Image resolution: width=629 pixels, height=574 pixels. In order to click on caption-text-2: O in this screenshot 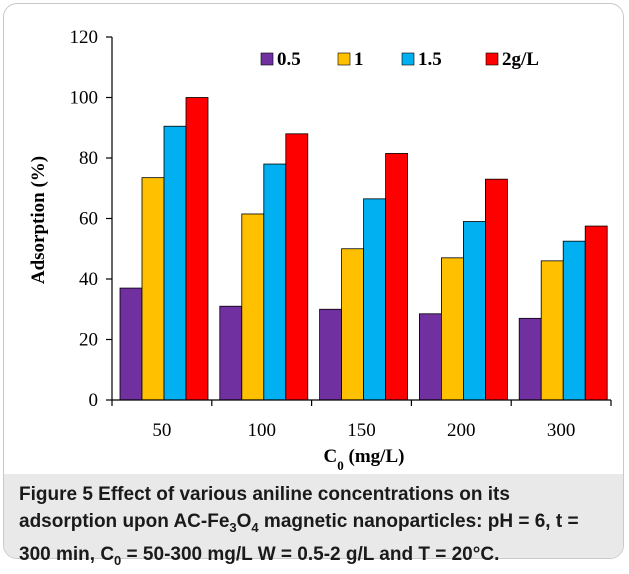, I will do `click(244, 521)`.